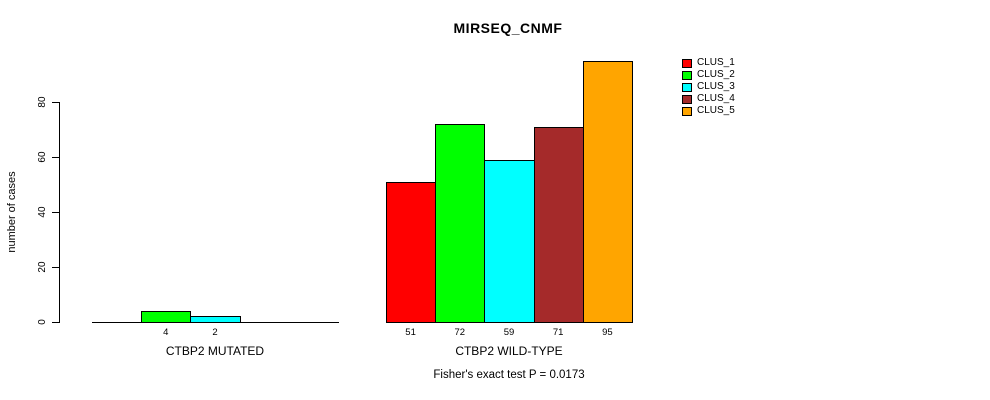 The image size is (990, 400). Describe the element at coordinates (509, 375) in the screenshot. I see `fisher-test-caption: Fisher's exact test P = 0.0173` at that location.